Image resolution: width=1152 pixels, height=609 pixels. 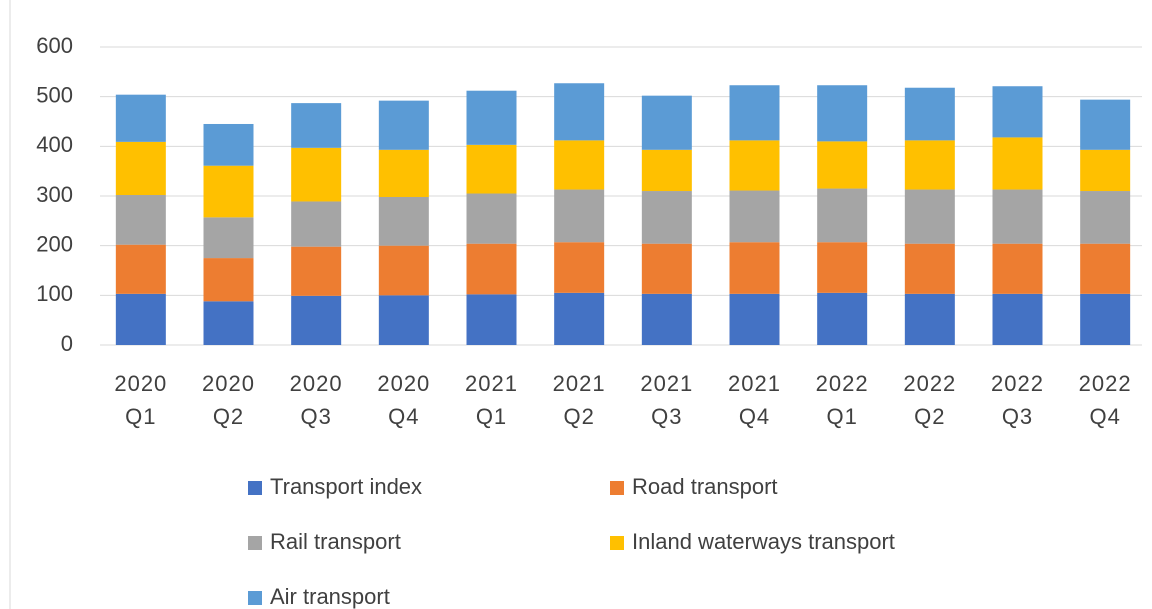 I want to click on x-tick-label: 2022 Q4, so click(x=1105, y=400).